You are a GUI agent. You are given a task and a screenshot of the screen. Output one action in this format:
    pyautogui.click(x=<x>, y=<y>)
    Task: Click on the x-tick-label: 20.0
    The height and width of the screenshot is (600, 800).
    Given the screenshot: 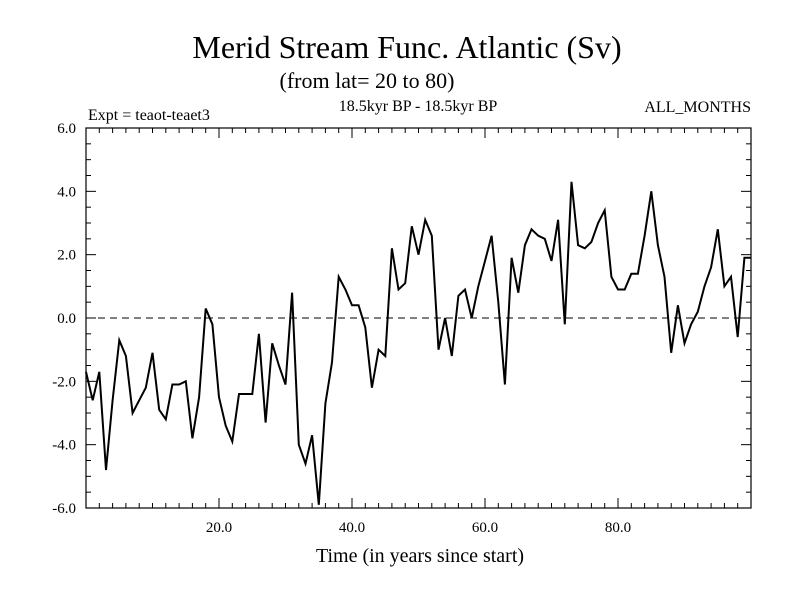 What is the action you would take?
    pyautogui.click(x=219, y=528)
    